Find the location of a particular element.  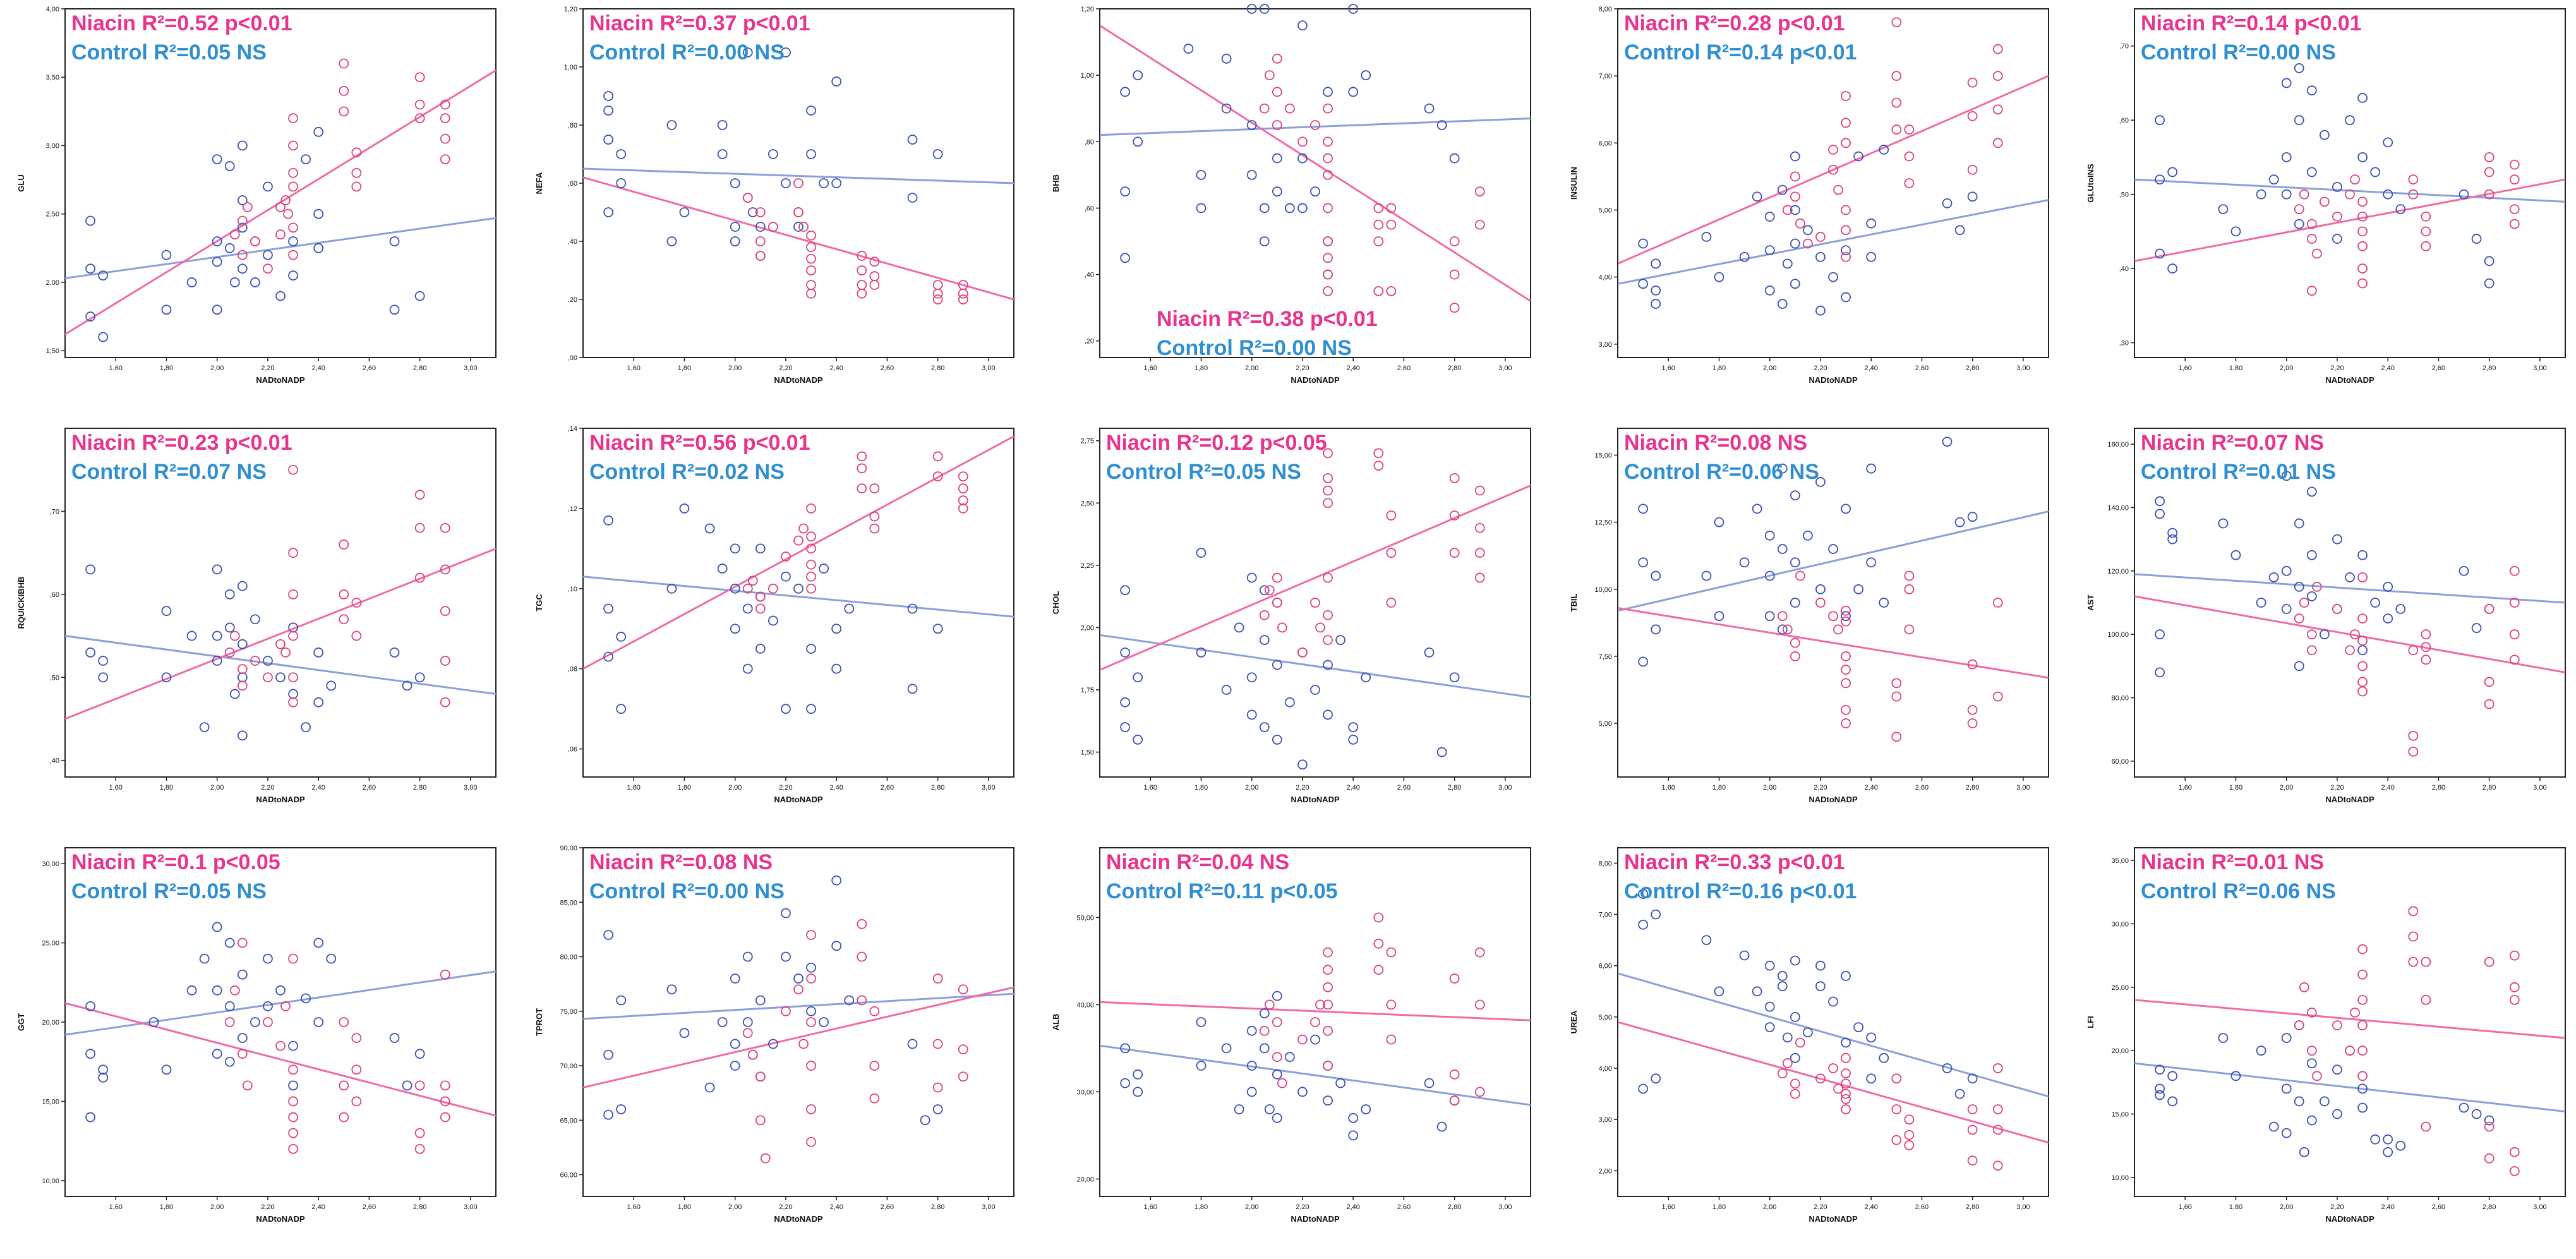

x-tick-label: 1,80 is located at coordinates (684, 1207).